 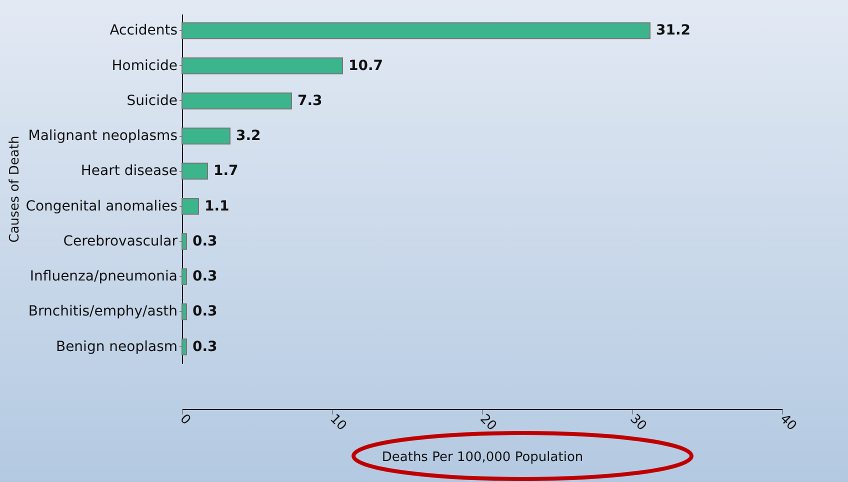 I want to click on data-label: 1.1, so click(x=217, y=206).